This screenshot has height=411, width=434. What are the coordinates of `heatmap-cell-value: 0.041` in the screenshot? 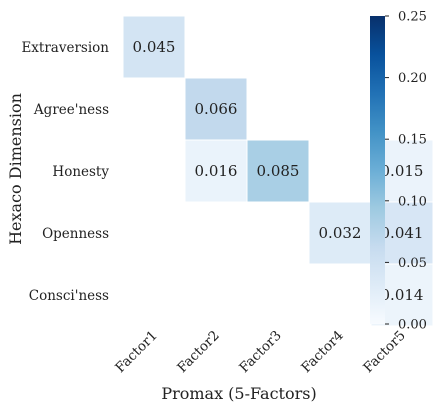 It's located at (402, 233).